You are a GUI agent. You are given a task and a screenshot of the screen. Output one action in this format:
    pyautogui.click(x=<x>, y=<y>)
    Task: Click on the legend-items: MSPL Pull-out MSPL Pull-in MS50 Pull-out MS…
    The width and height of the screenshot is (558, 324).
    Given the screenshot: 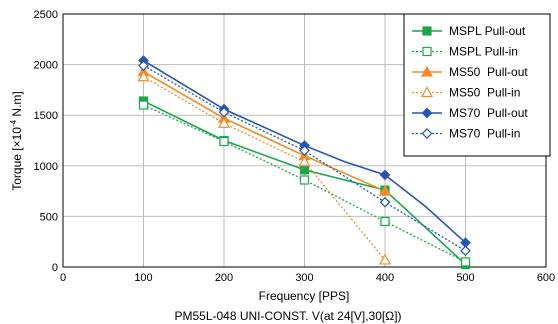 What is the action you would take?
    pyautogui.click(x=470, y=82)
    